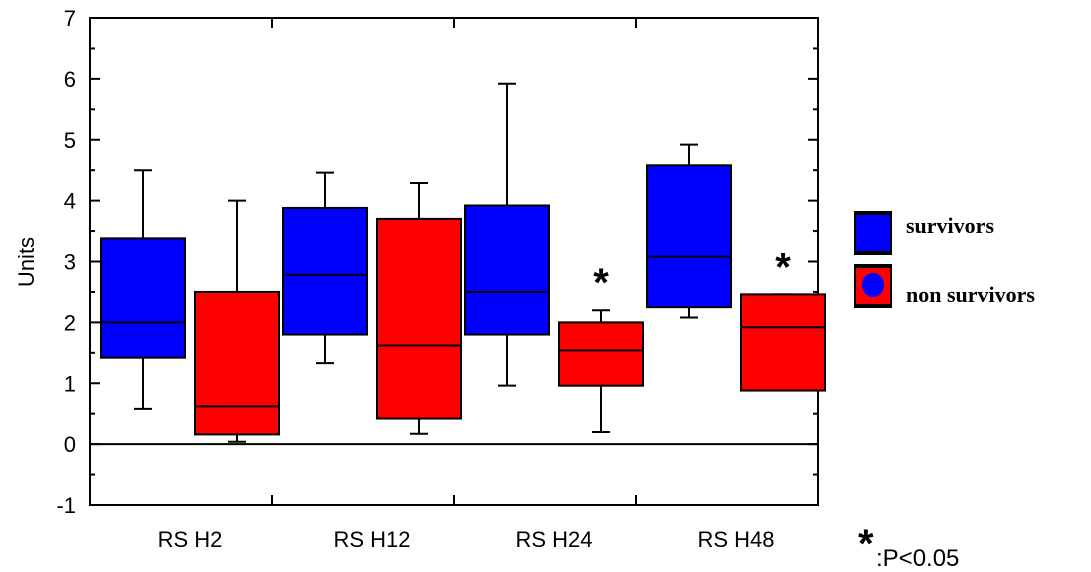  Describe the element at coordinates (70, 140) in the screenshot. I see `y-tick-label: 5` at that location.